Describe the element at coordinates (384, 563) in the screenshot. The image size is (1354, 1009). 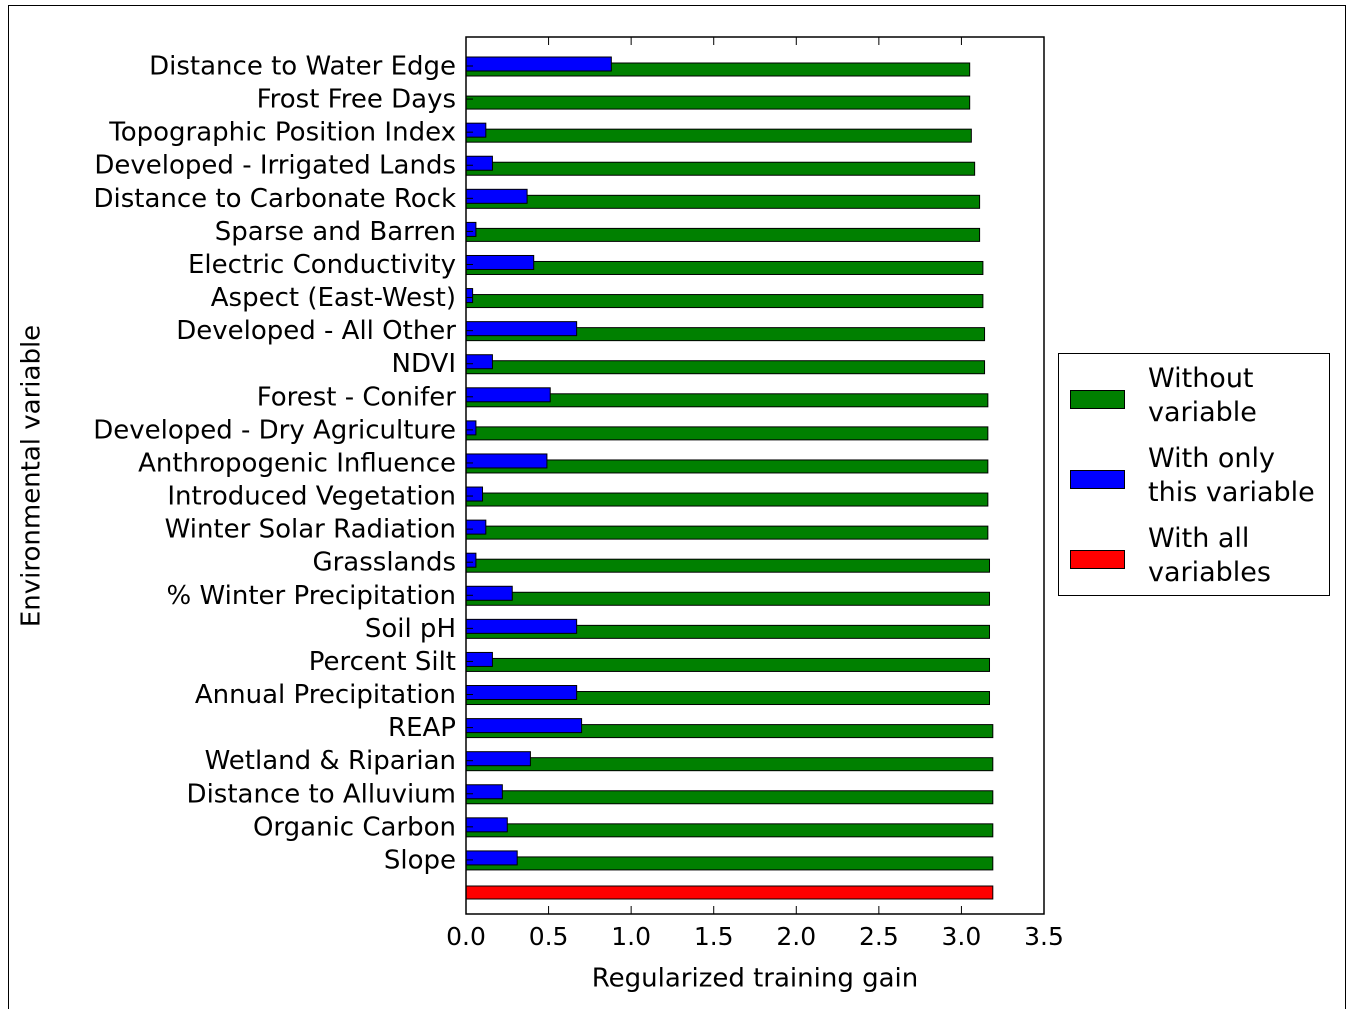
I see `y-tick-label: Grasslands` at that location.